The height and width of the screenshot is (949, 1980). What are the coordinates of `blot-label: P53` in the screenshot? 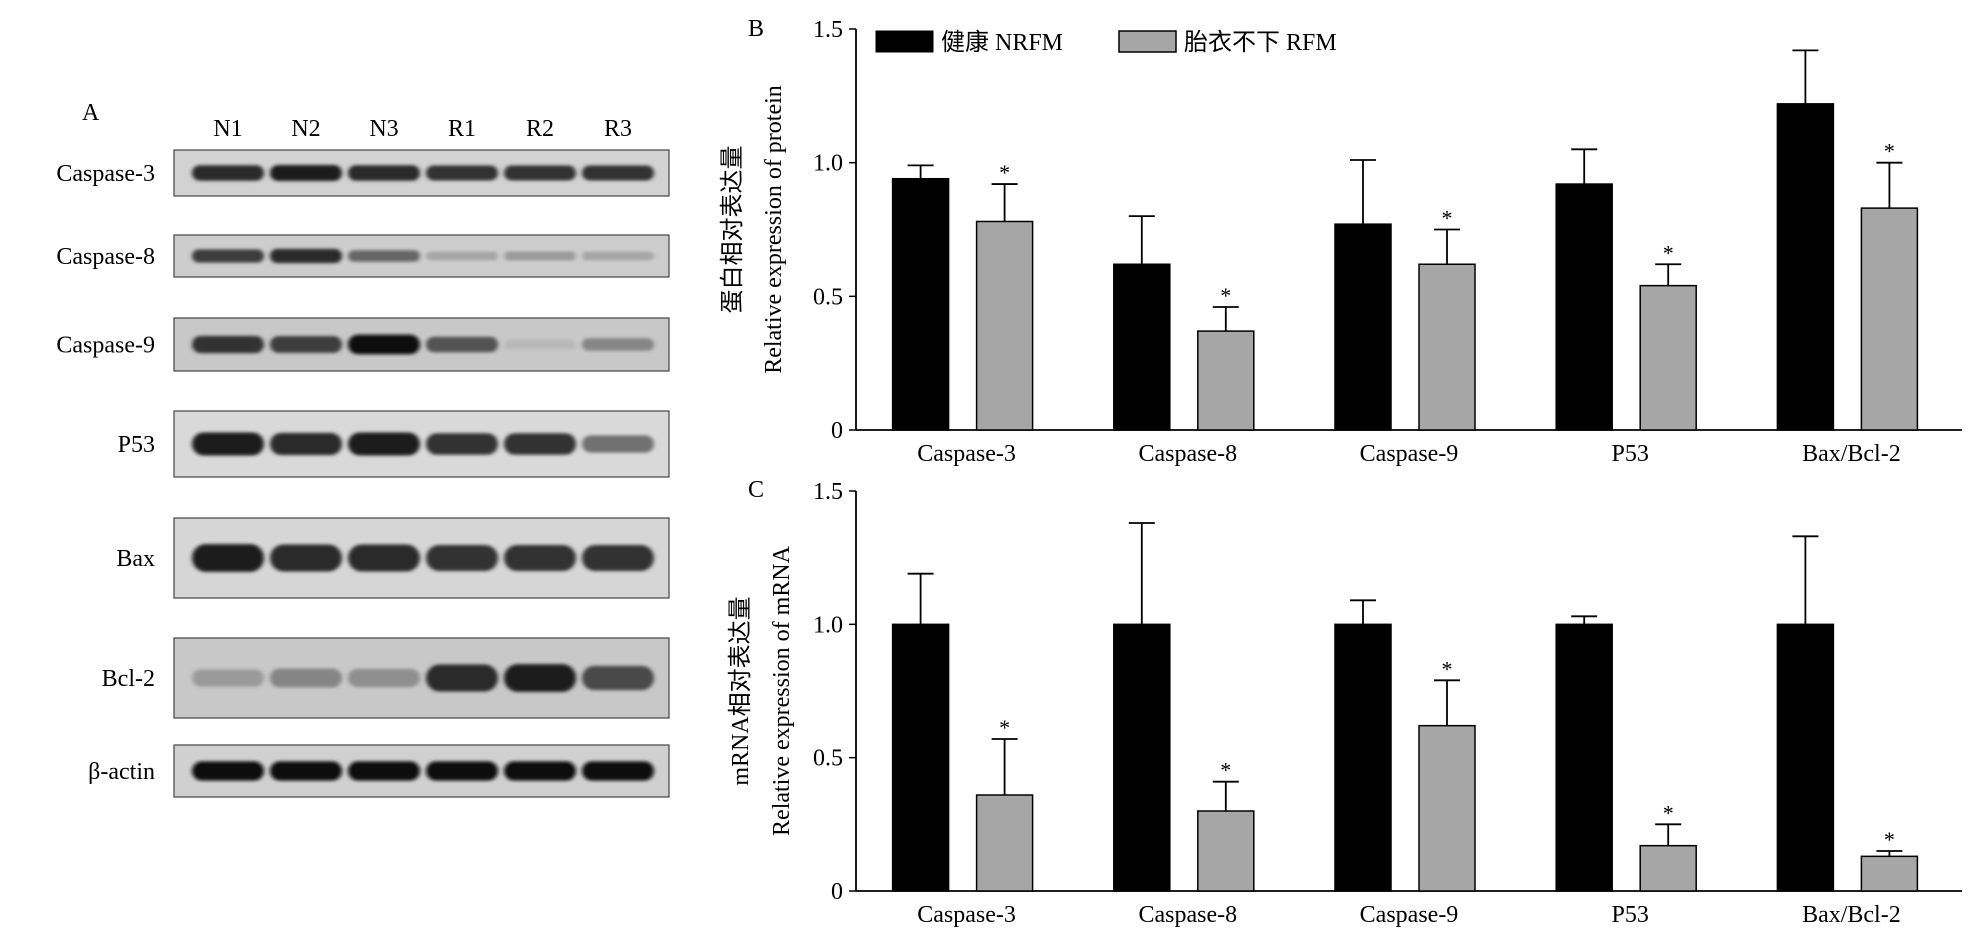 It's located at (136, 445).